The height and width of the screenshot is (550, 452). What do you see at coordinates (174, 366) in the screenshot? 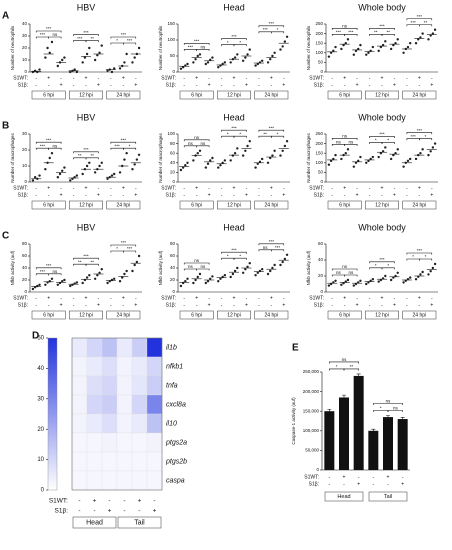
I see `gene-label: nfkb1` at bounding box center [174, 366].